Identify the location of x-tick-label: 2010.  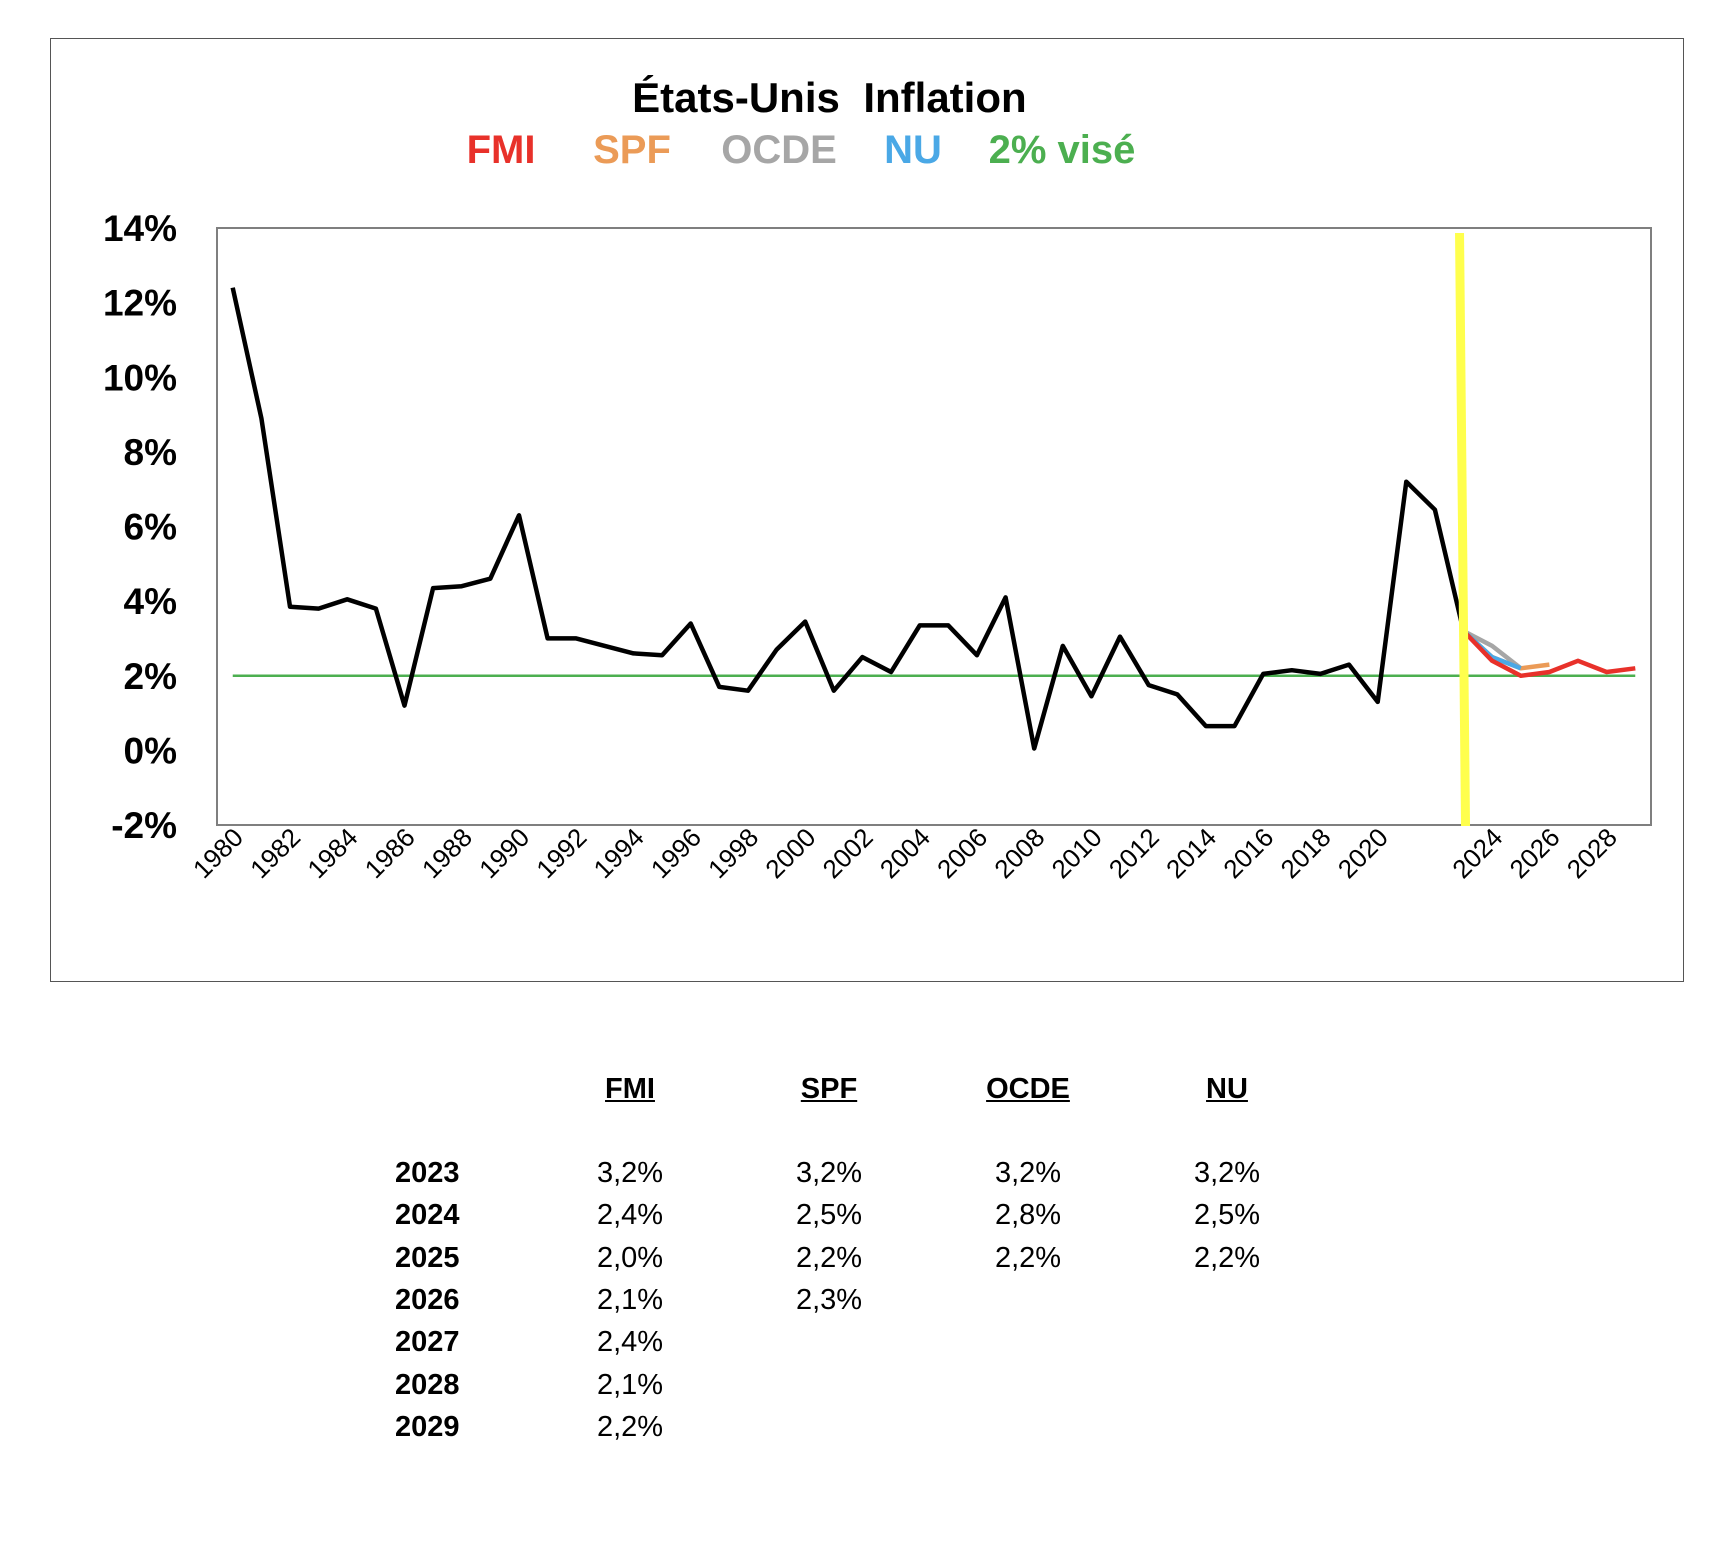
(1077, 853).